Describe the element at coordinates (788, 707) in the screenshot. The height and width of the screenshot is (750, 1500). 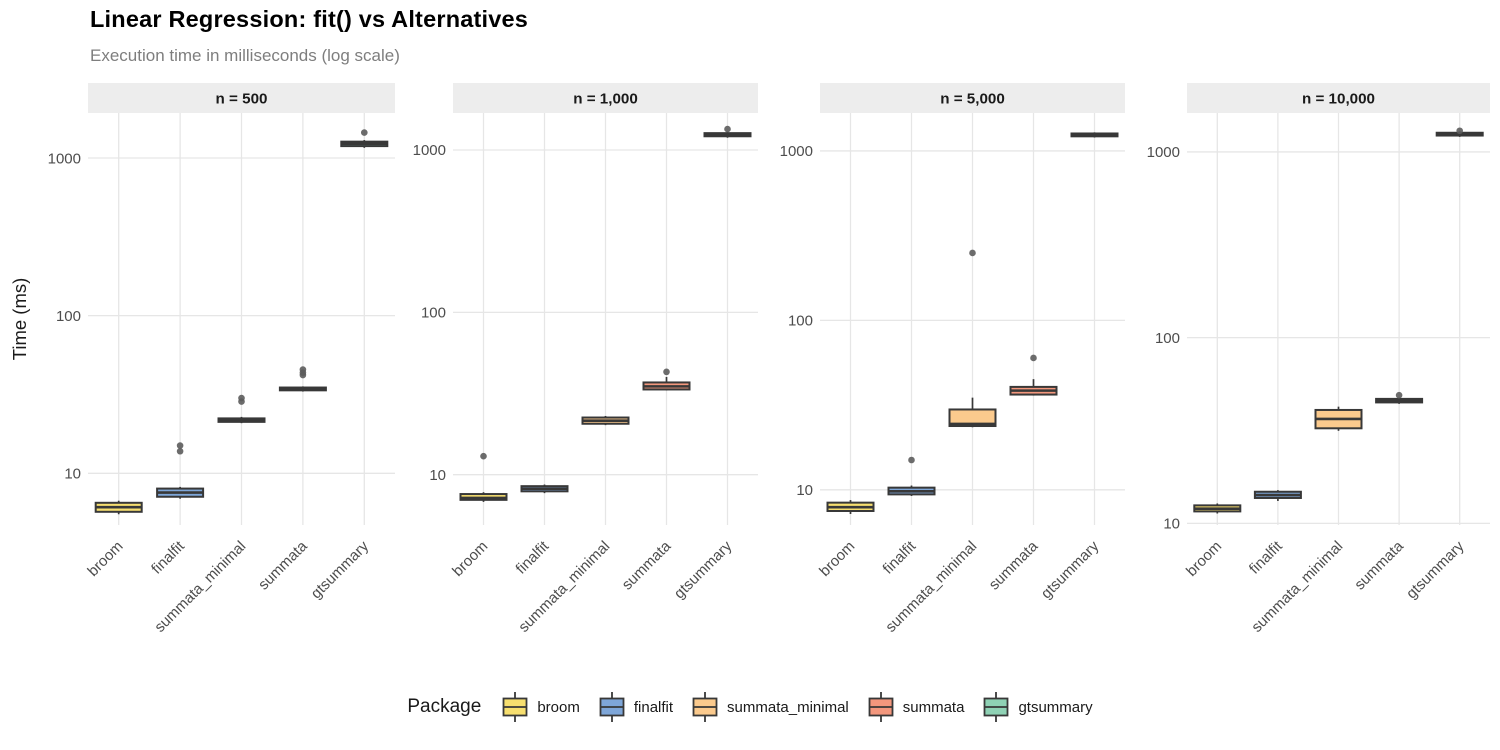
I see `legend-item-label: summata_minimal` at that location.